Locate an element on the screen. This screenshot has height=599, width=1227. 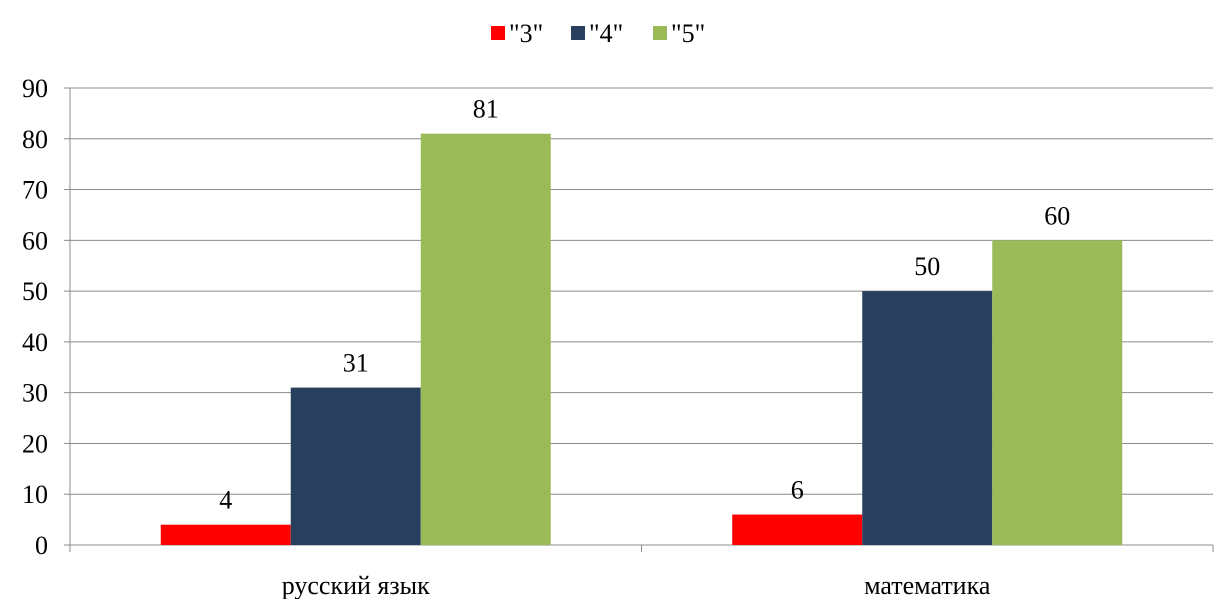
y-tick-label: 70 is located at coordinates (35, 190).